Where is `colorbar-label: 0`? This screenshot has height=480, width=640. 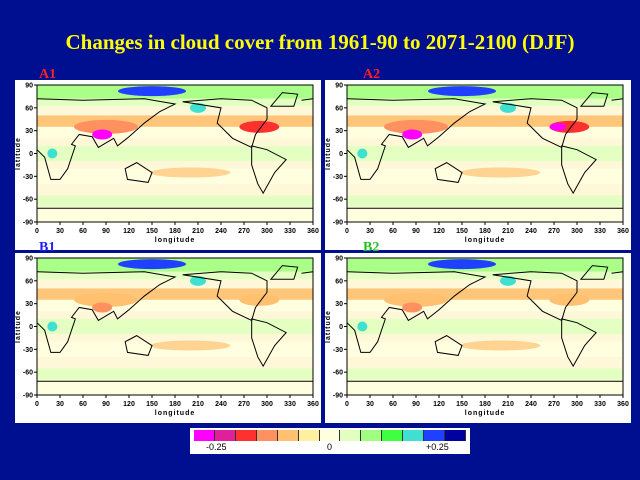
colorbar-label: 0 is located at coordinates (330, 447).